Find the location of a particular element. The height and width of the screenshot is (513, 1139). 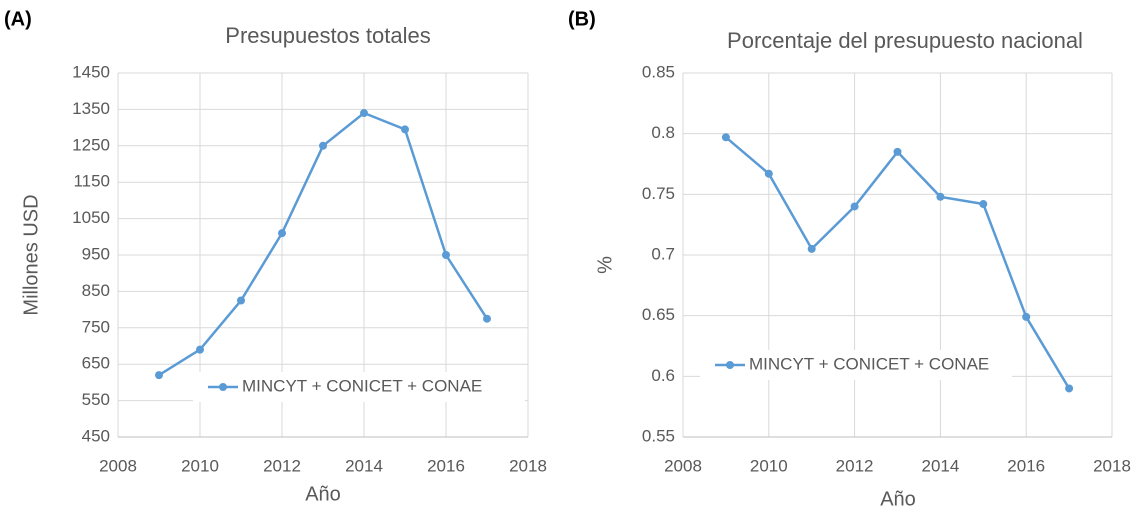

y-tick-label: 1050 is located at coordinates (91, 217).